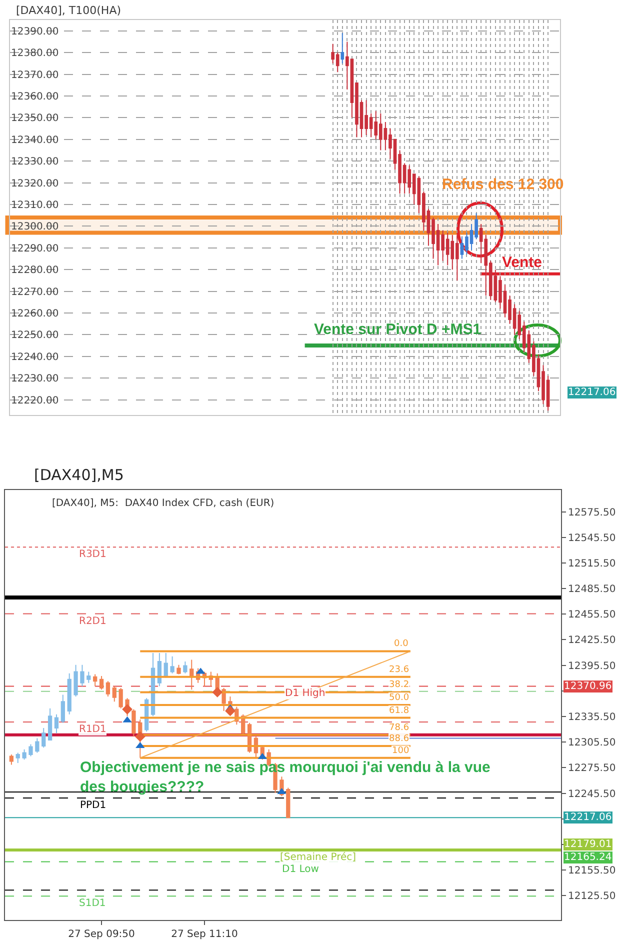  What do you see at coordinates (35, 96) in the screenshot?
I see `y-tick-label: 12360.00` at bounding box center [35, 96].